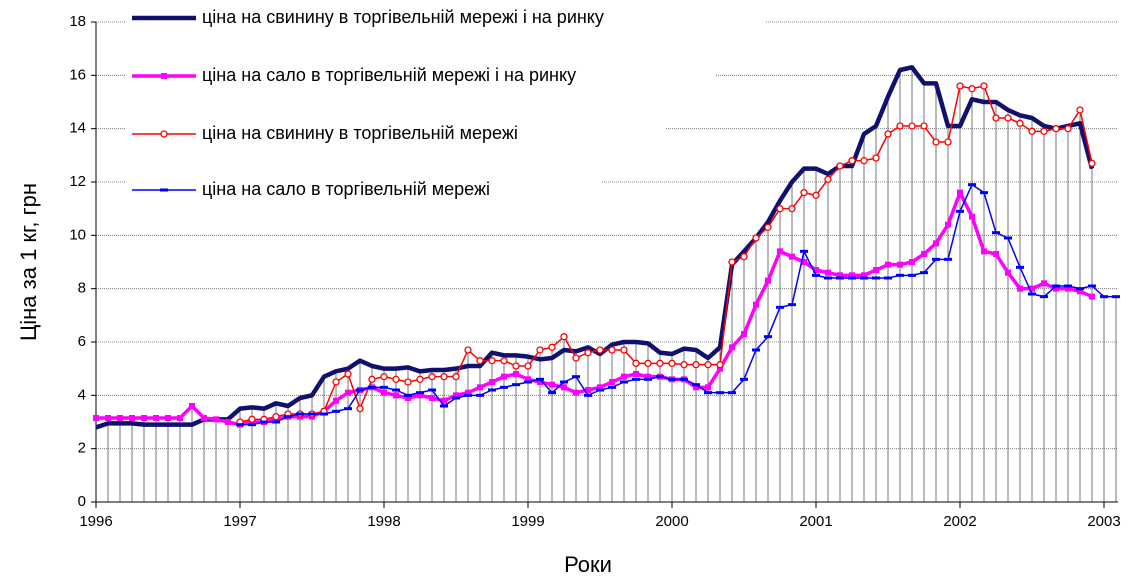  What do you see at coordinates (77, 74) in the screenshot?
I see `y-tick-label: 16` at bounding box center [77, 74].